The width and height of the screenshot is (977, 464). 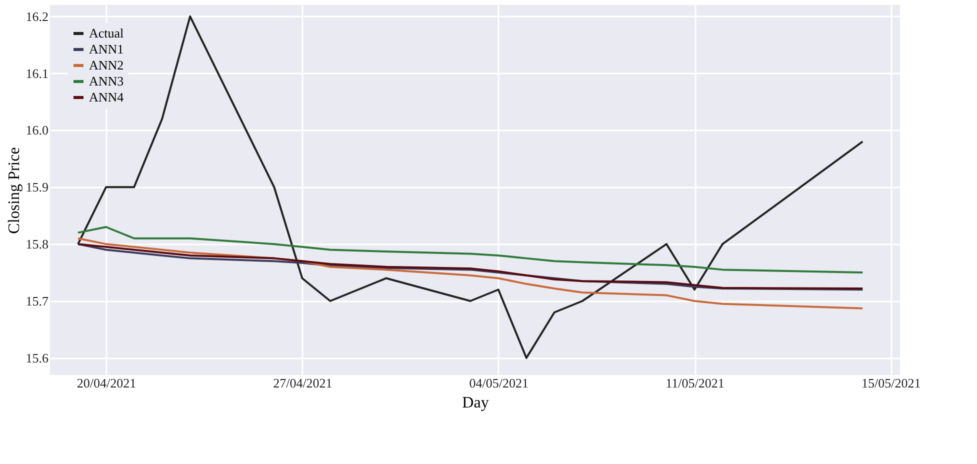 What do you see at coordinates (106, 65) in the screenshot?
I see `legend-label: ANN2` at bounding box center [106, 65].